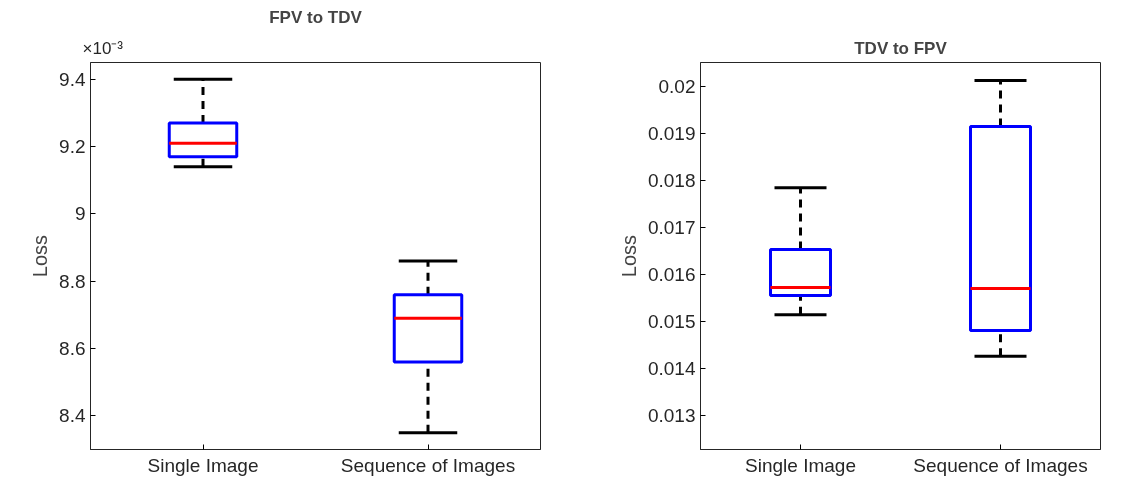  I want to click on y-tick-label: 9.4, so click(72, 79).